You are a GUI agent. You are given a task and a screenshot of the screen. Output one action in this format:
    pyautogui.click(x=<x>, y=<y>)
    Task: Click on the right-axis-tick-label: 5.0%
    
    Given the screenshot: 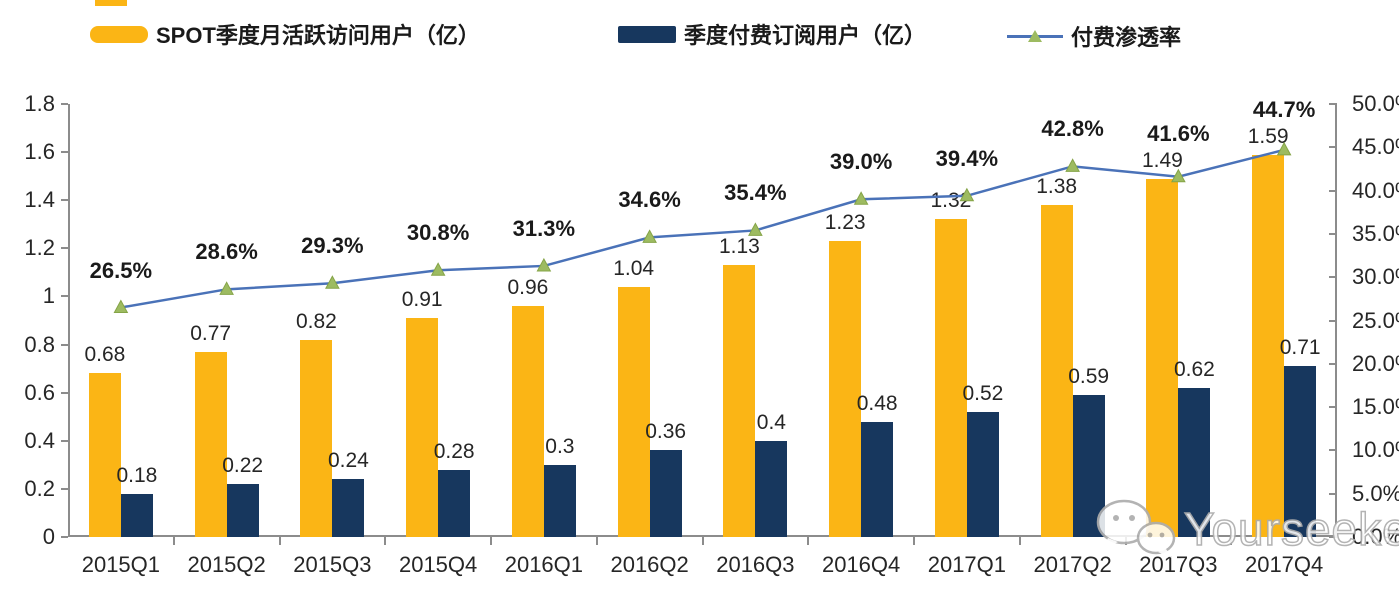 What is the action you would take?
    pyautogui.click(x=1375, y=493)
    